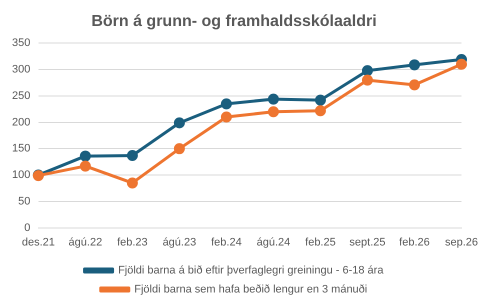 The width and height of the screenshot is (486, 307). I want to click on y-tick-label: 200, so click(21, 122).